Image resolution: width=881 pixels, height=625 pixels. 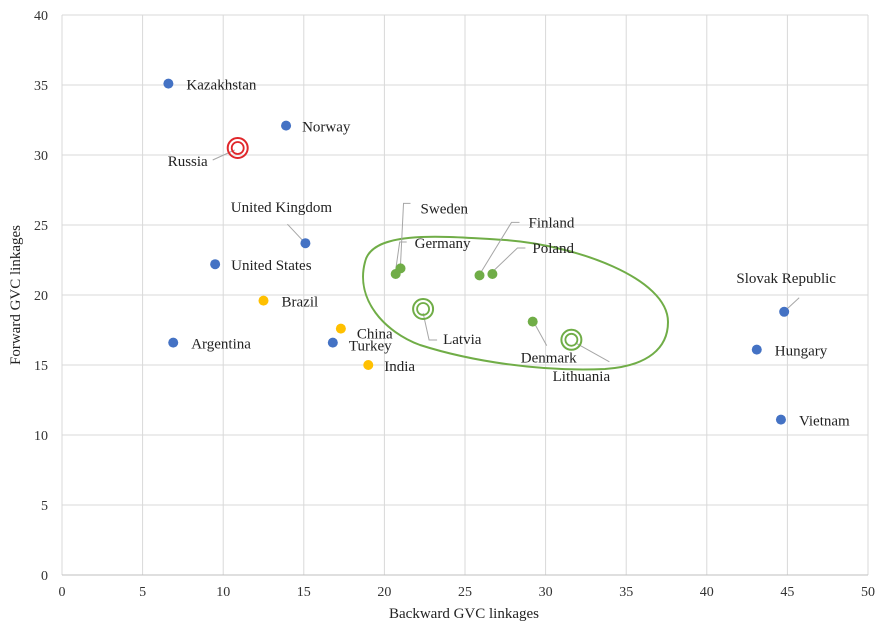 What do you see at coordinates (16, 295) in the screenshot?
I see `y-axis-title: Forward GVC linkages` at bounding box center [16, 295].